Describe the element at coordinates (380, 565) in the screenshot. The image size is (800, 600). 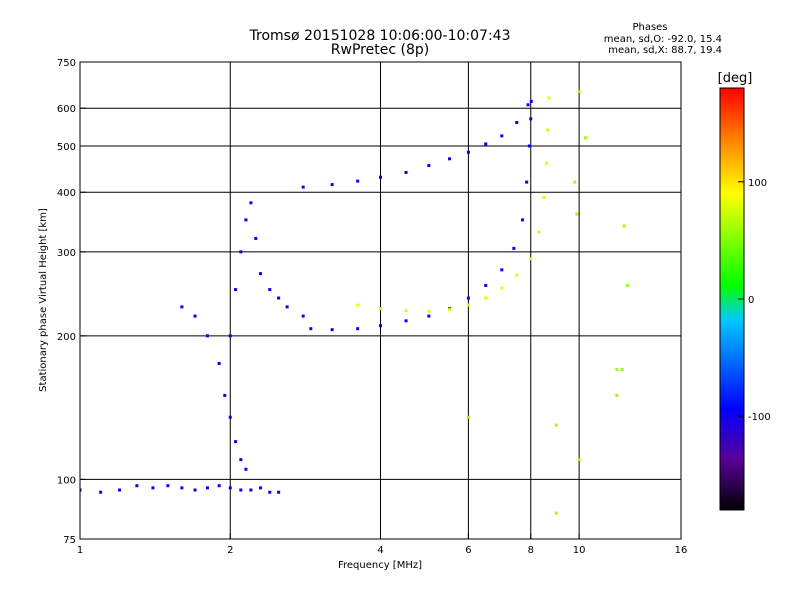
I see `x-axis-label: Frequency [MHz]` at that location.